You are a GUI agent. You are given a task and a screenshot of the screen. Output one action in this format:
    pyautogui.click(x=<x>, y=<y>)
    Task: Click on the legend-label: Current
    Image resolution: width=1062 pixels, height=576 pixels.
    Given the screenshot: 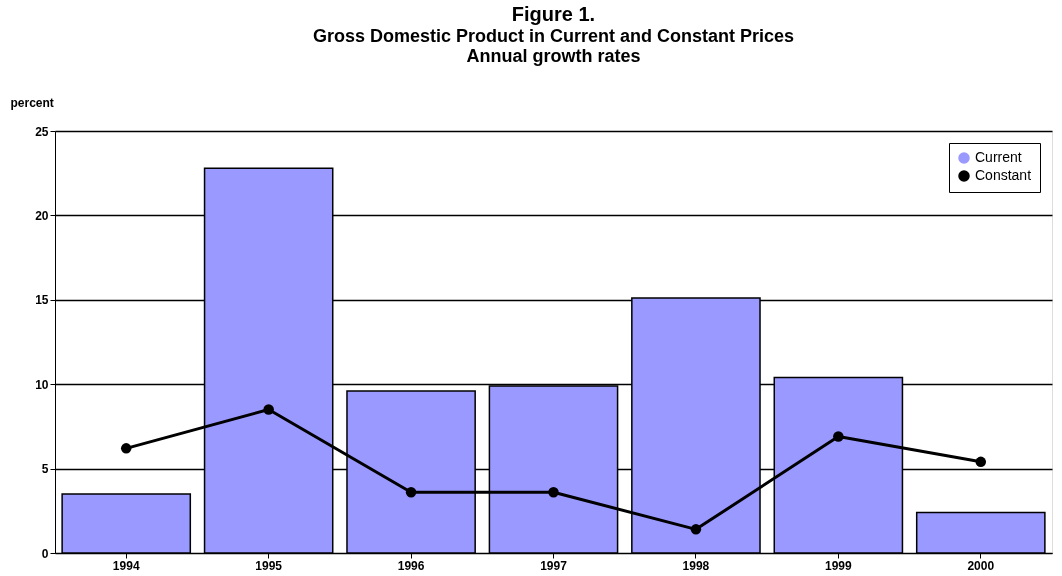 What is the action you would take?
    pyautogui.click(x=998, y=157)
    